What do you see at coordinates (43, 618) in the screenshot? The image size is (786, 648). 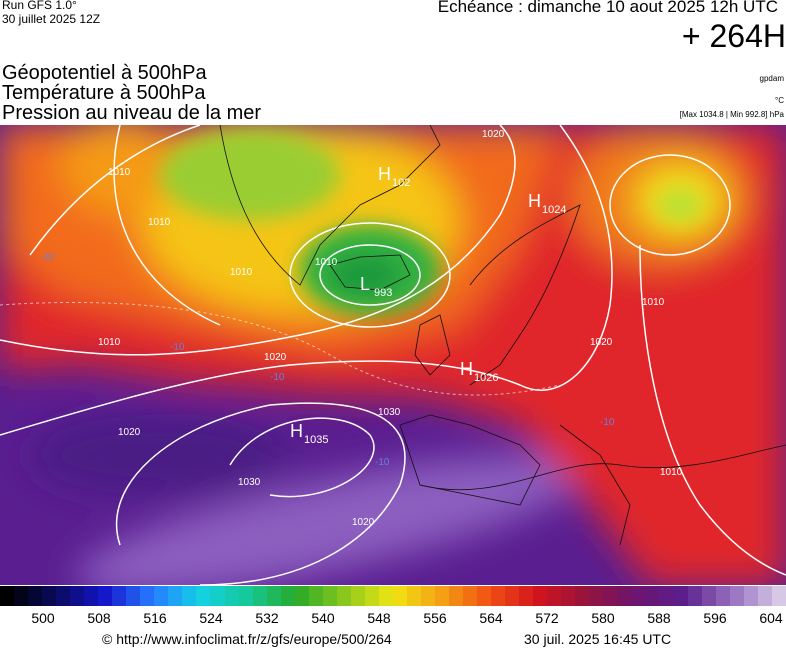 I see `colorbar-tick: 500` at bounding box center [43, 618].